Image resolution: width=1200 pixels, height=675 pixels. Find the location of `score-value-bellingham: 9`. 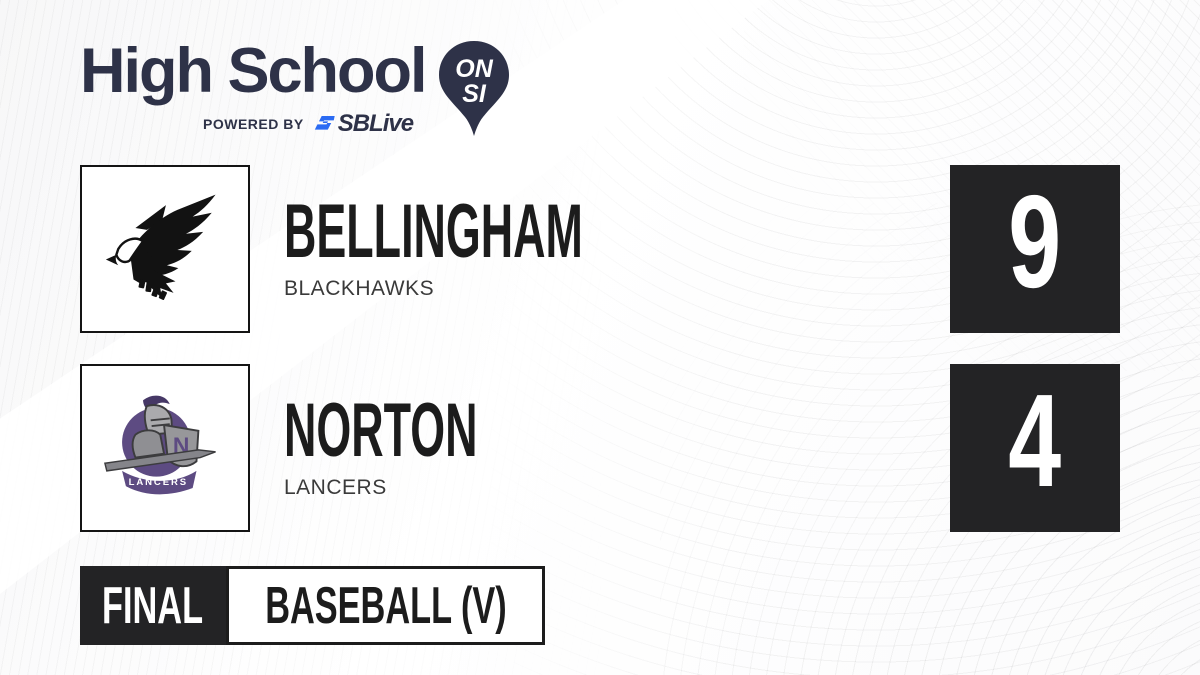

score-value-bellingham: 9 is located at coordinates (1035, 241).